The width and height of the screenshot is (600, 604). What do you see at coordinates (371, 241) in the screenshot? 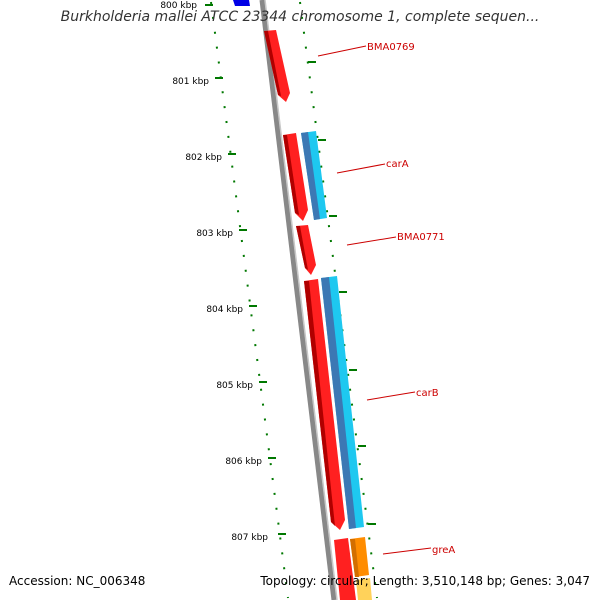
I see `leader-bma0771` at bounding box center [371, 241].